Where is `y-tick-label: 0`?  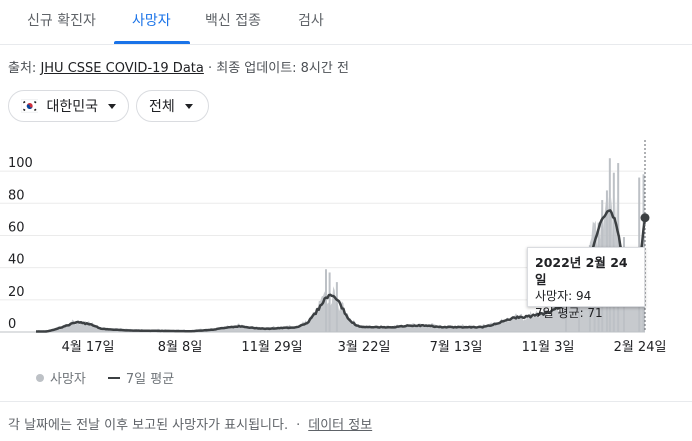
y-tick-label: 0 is located at coordinates (12, 324).